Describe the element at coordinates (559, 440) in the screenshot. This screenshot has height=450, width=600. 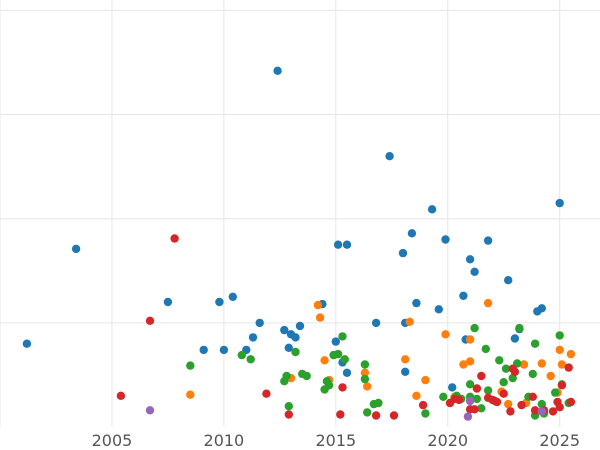
I see `x-tick-label: 2025` at that location.